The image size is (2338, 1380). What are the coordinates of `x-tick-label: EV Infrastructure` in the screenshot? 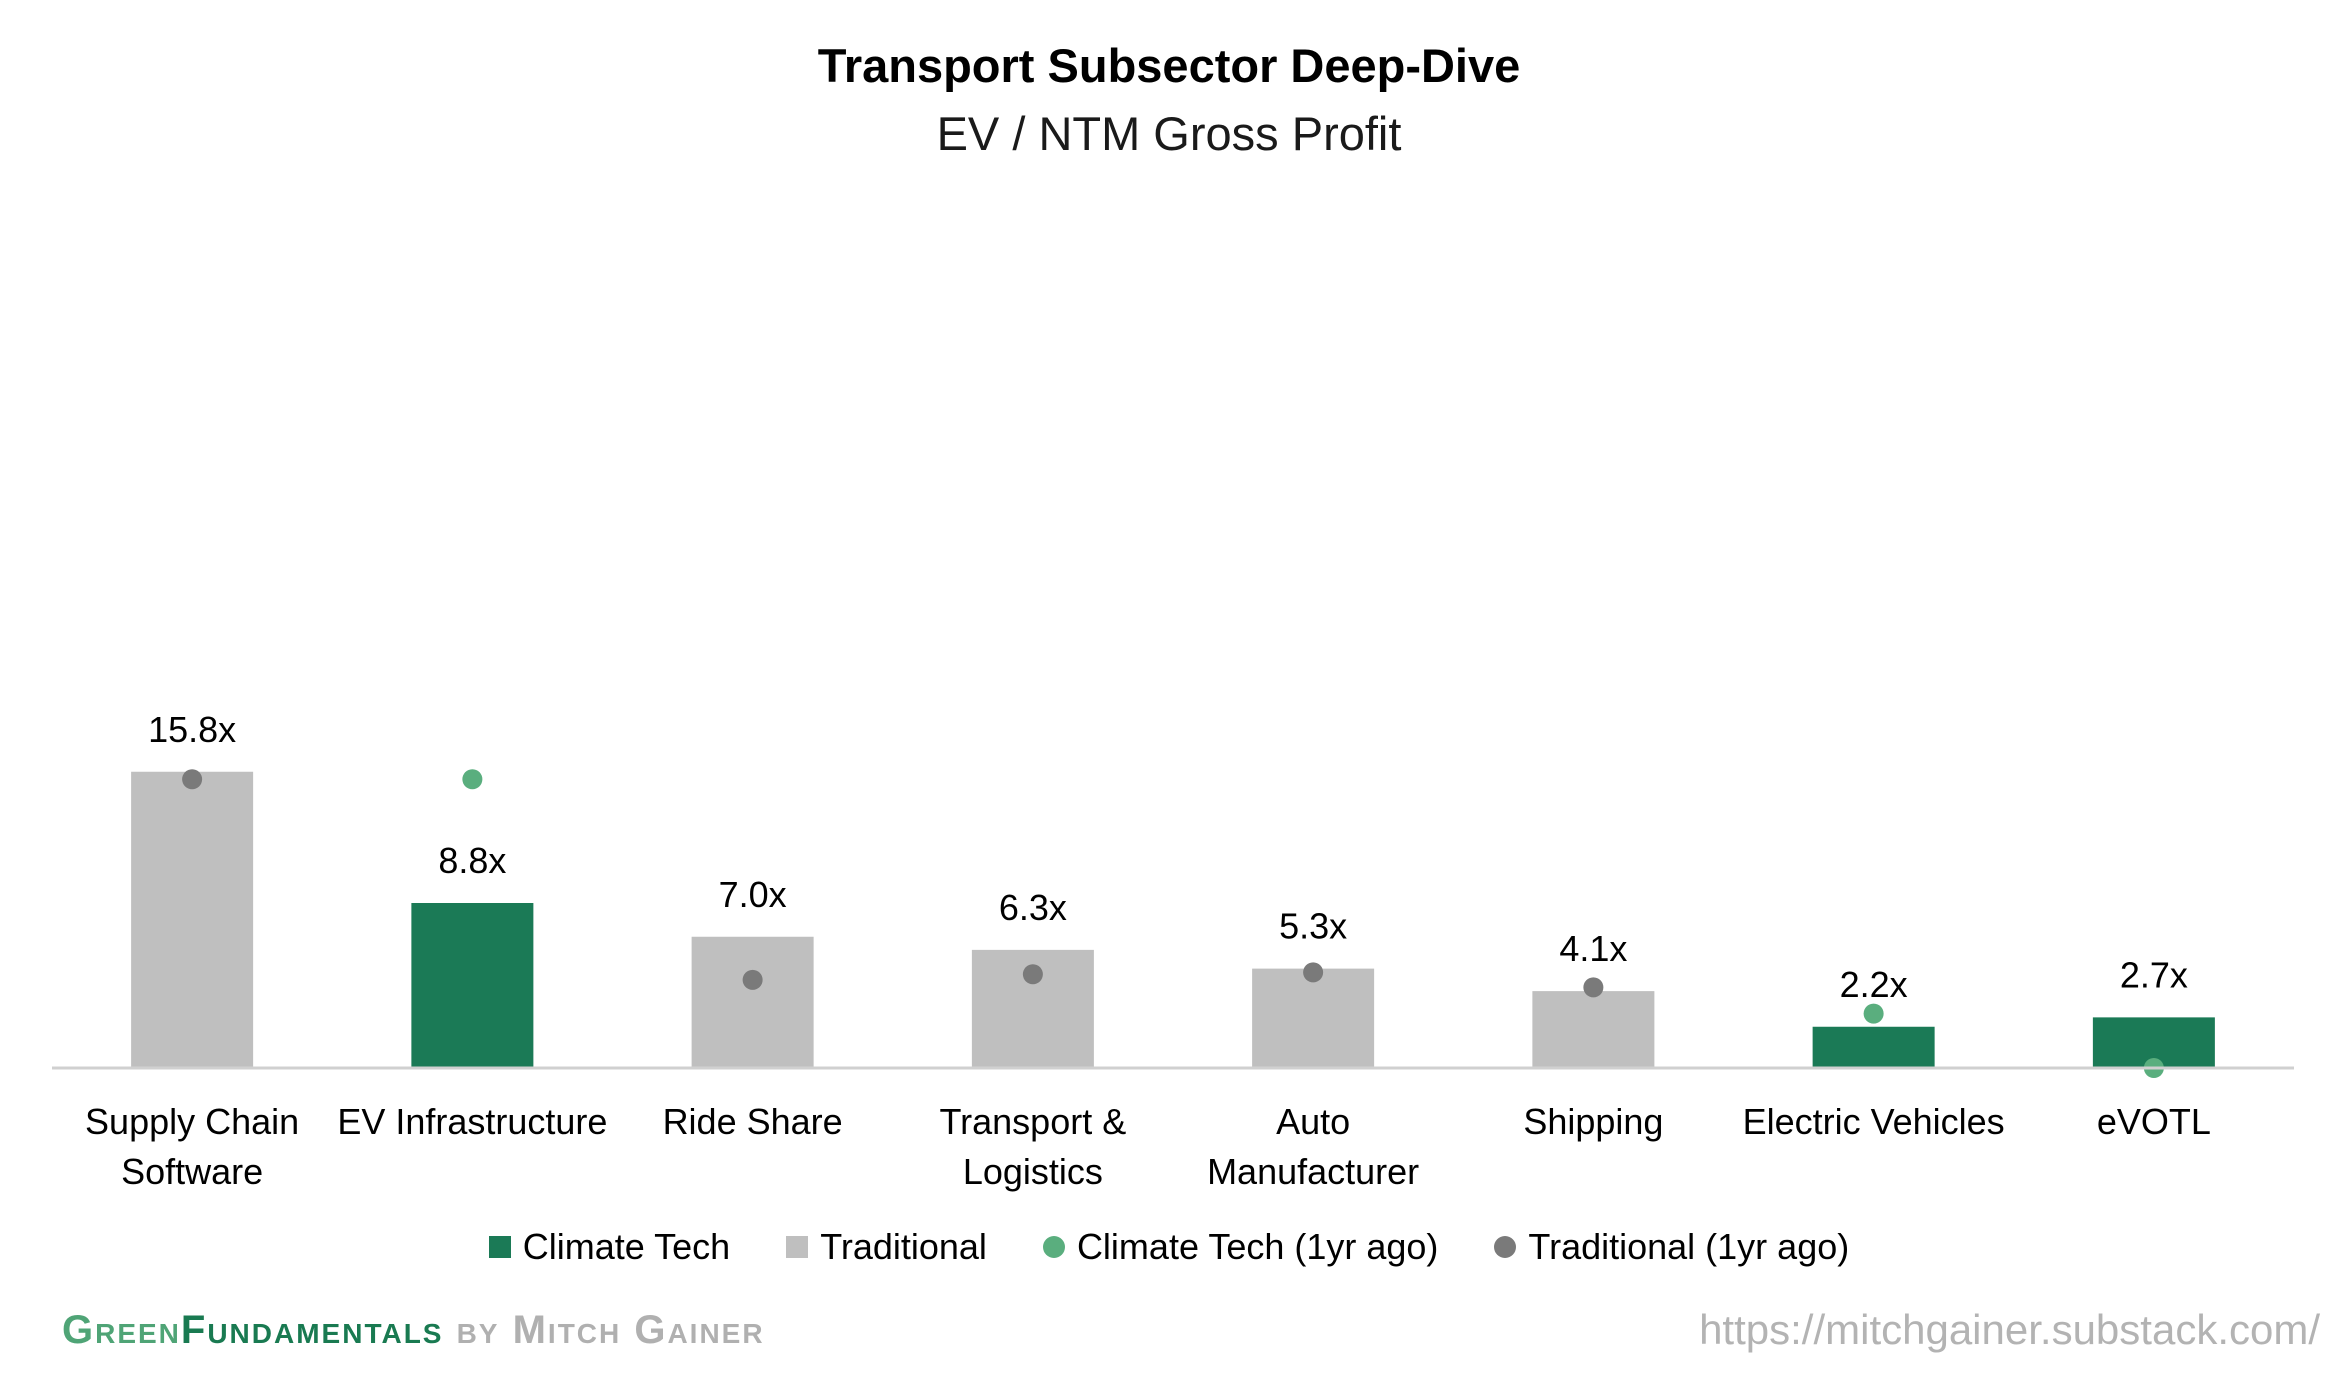 It's located at (472, 1121).